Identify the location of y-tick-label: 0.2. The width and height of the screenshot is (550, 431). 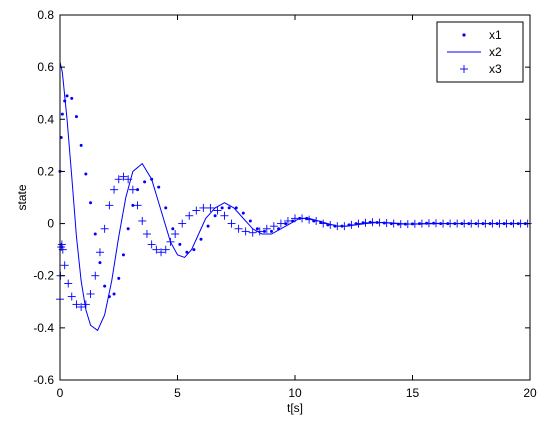
(45, 171).